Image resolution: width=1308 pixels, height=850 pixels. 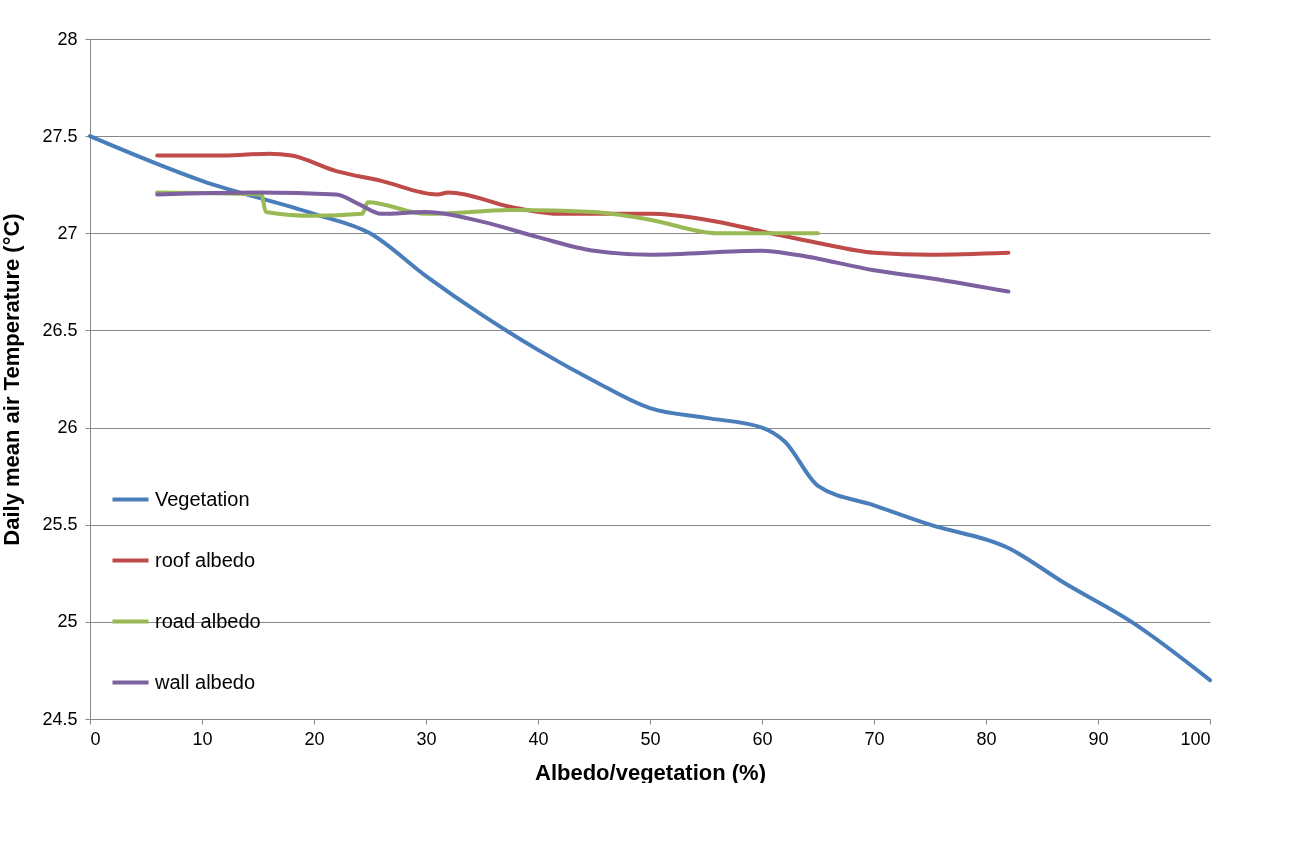 I want to click on y-tick-label: 26.5, so click(x=60, y=329).